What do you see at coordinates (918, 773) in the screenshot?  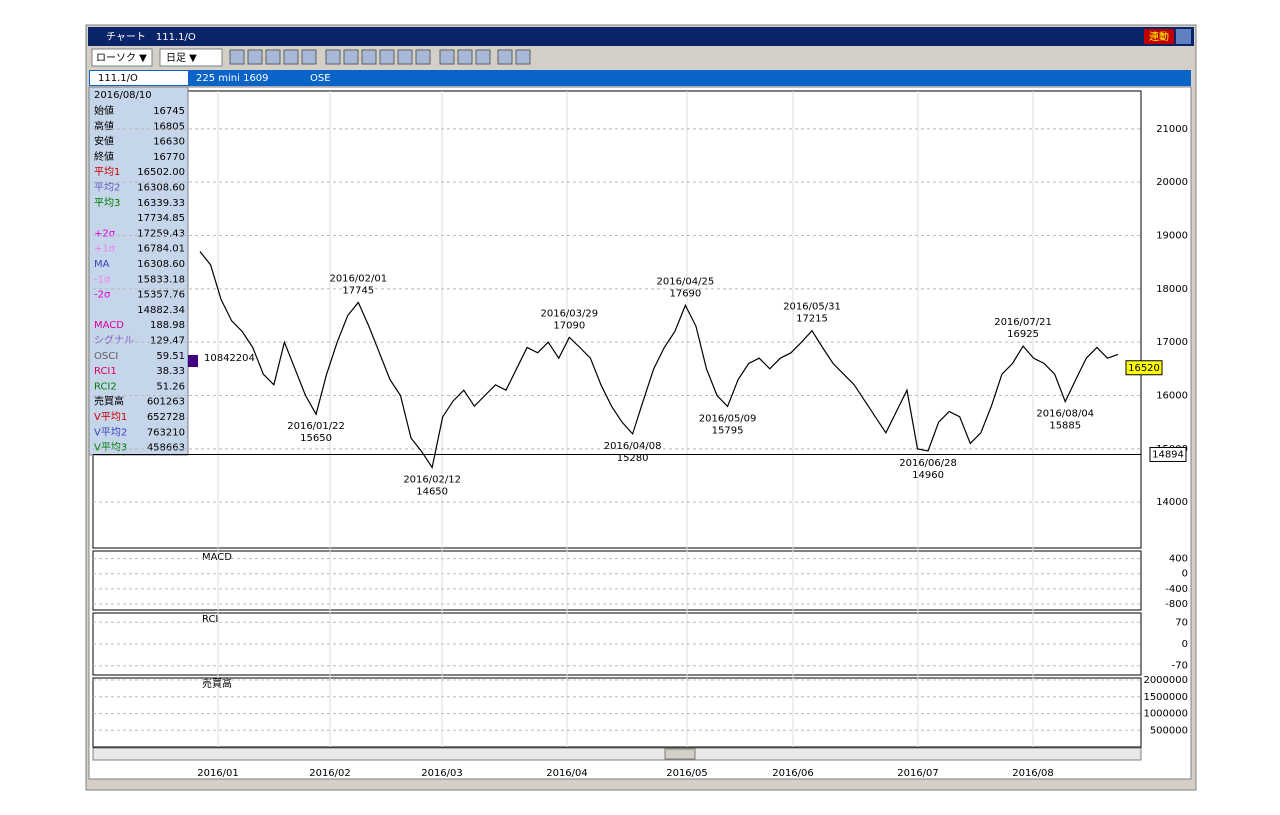 I see `x-tick-label: 2016/07` at bounding box center [918, 773].